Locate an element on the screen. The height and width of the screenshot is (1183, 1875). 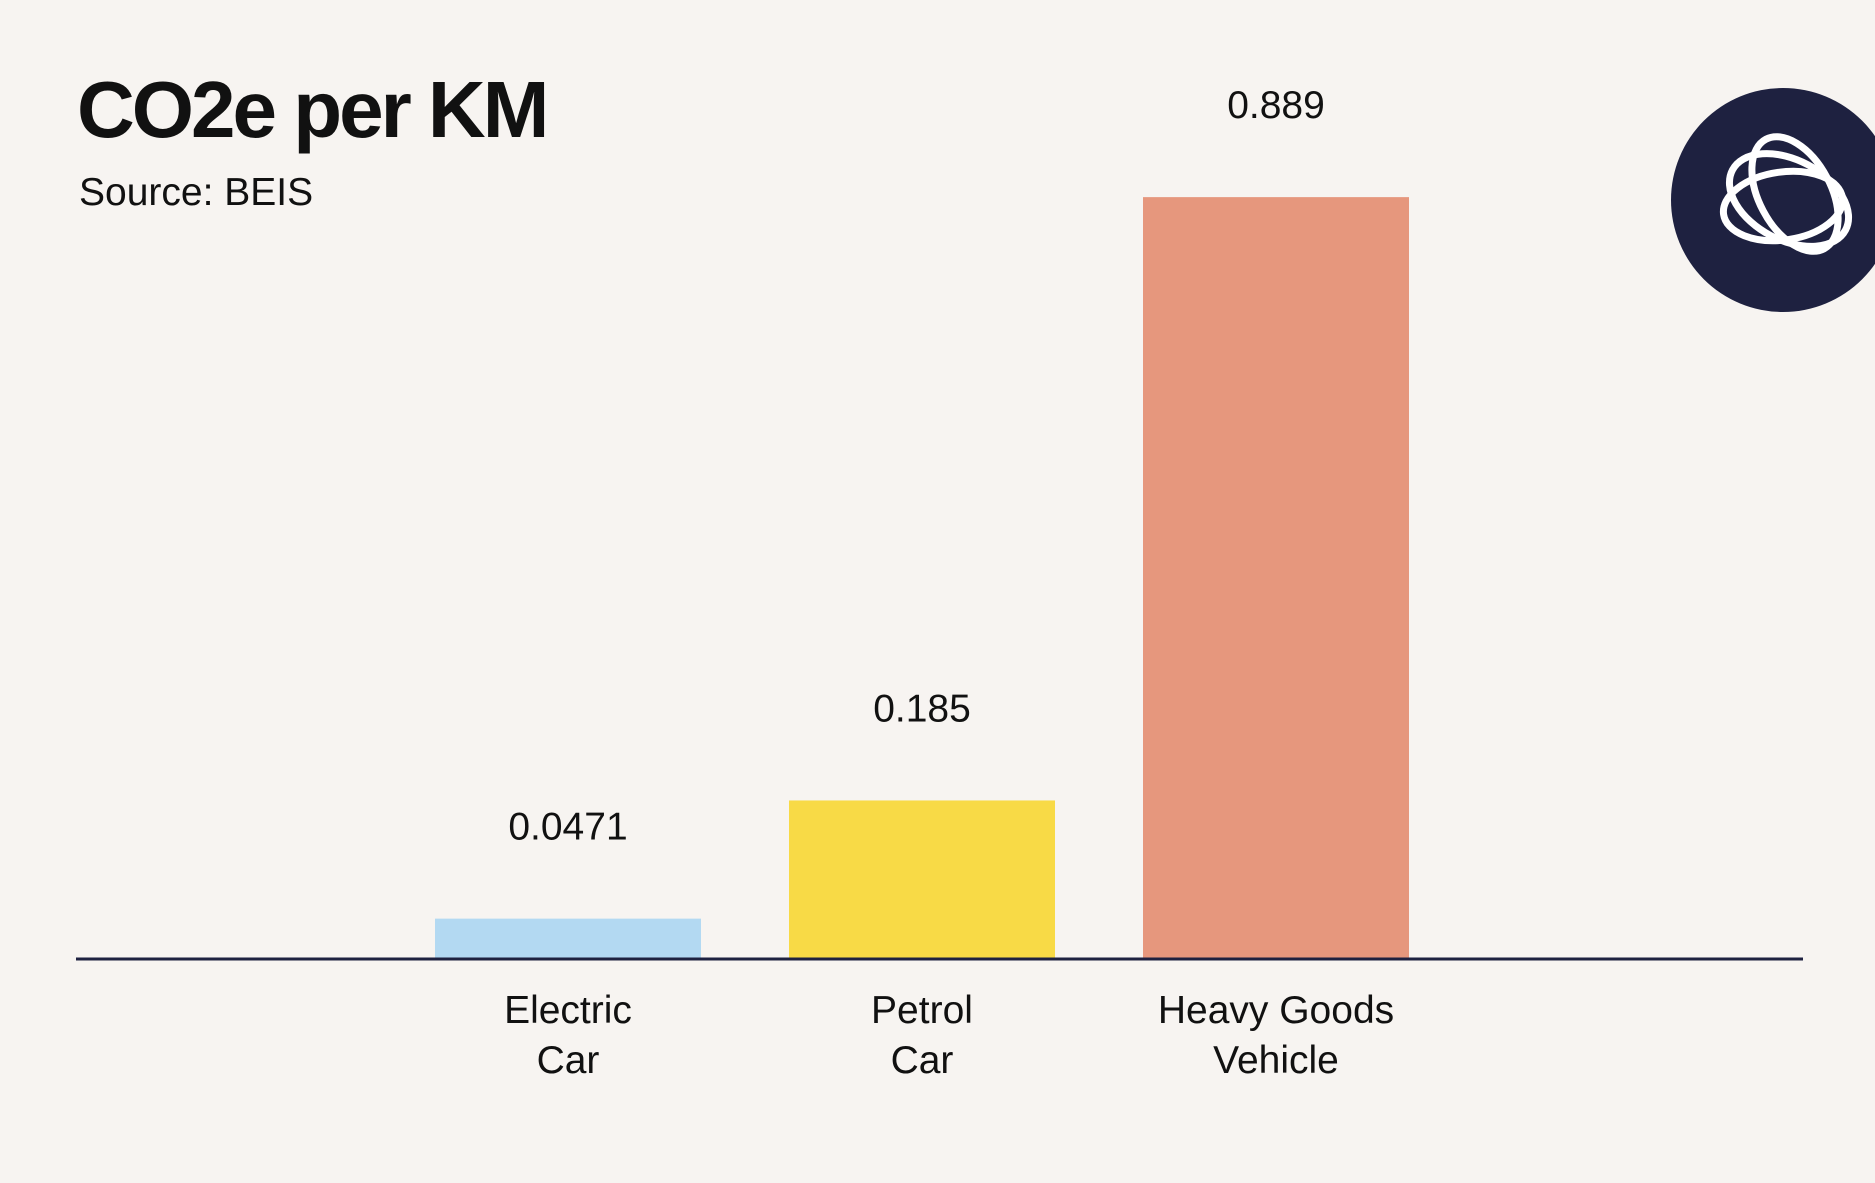
category-label-line: Vehicle is located at coordinates (1276, 1060).